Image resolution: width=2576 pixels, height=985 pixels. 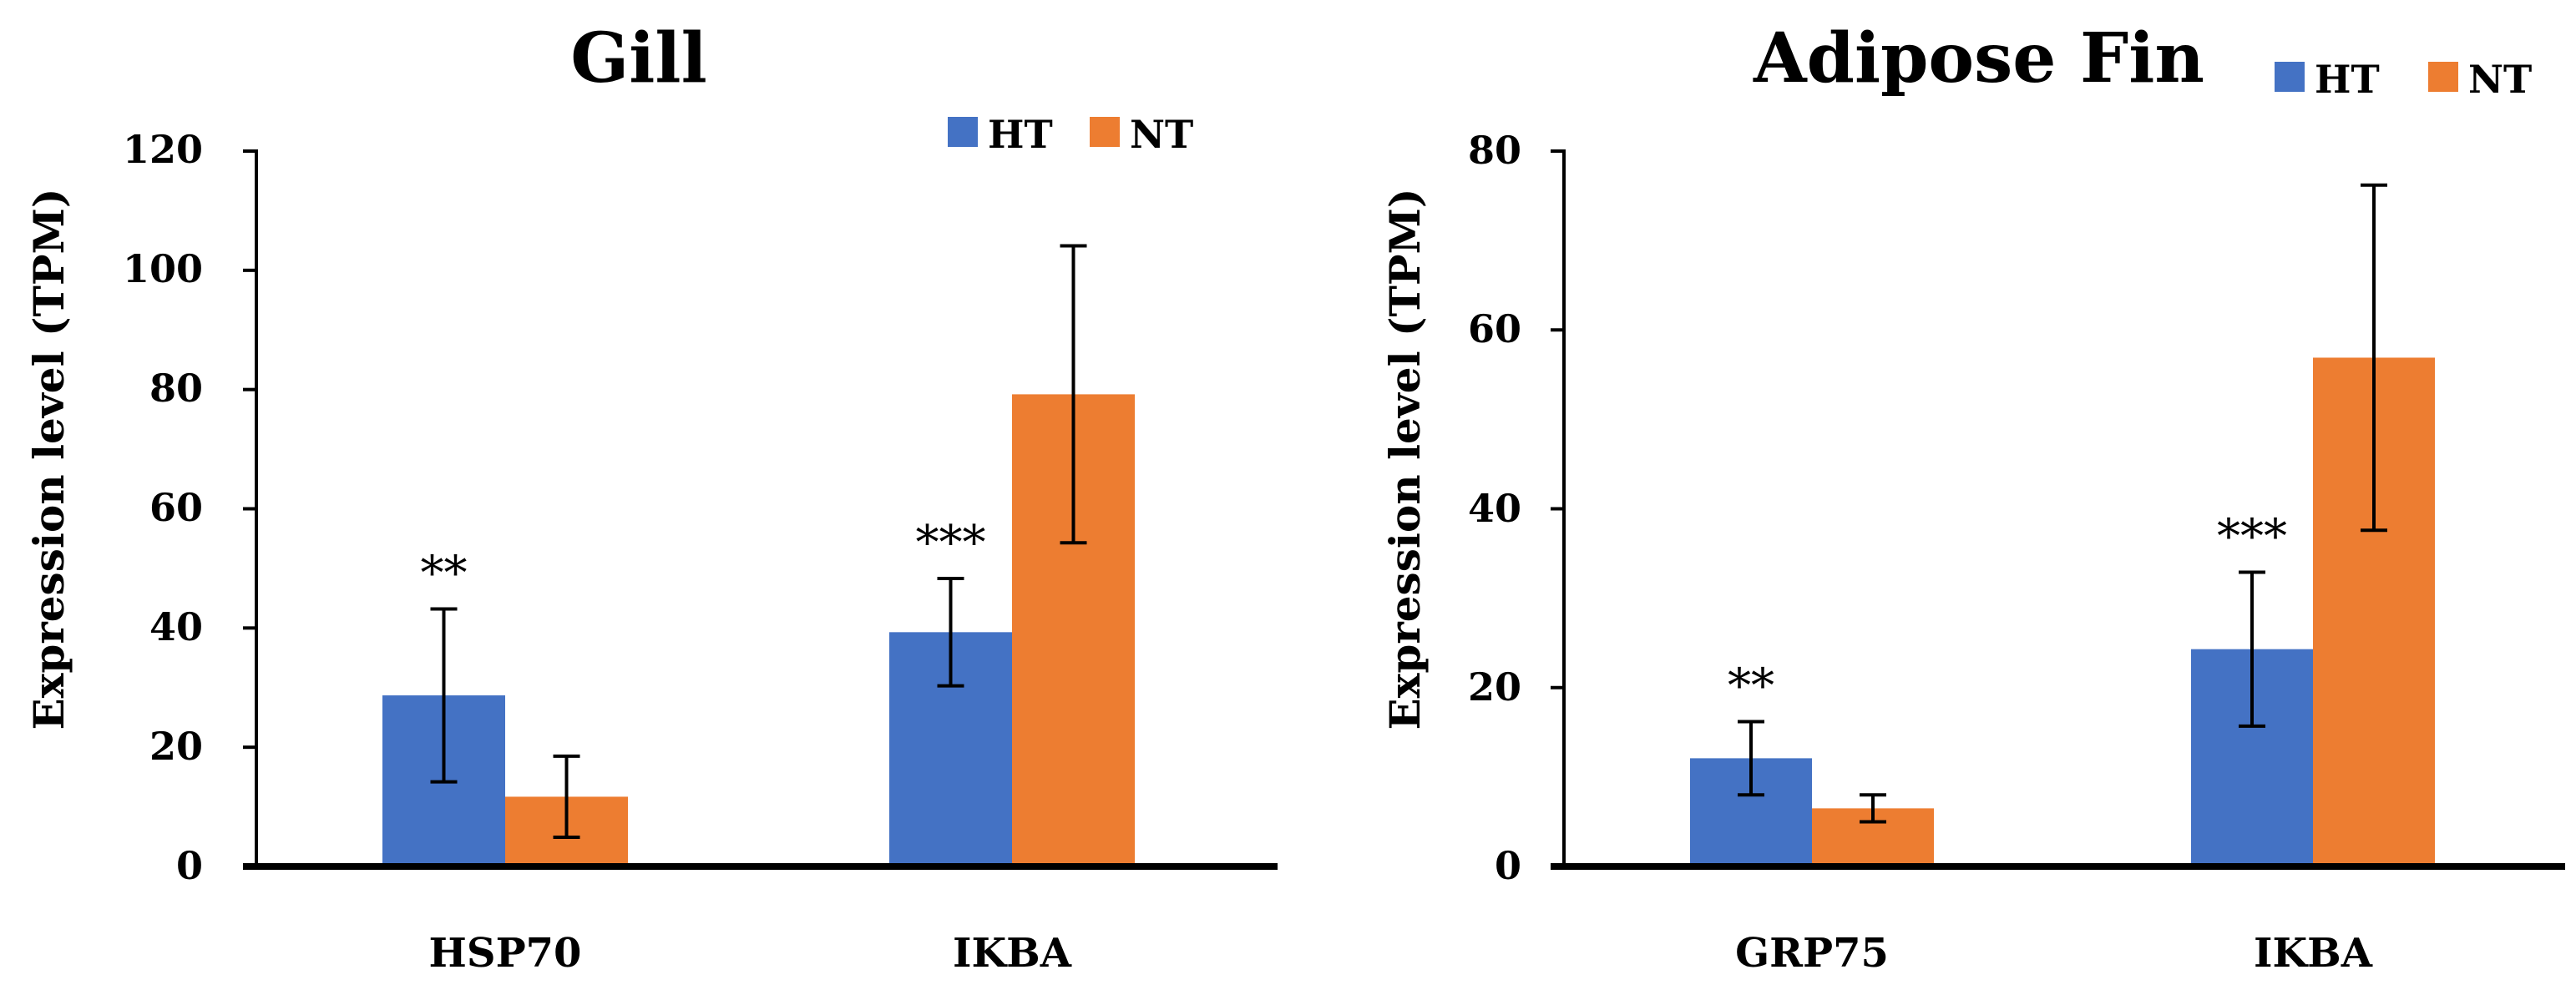 What do you see at coordinates (1020, 134) in the screenshot?
I see `gill-legend-ht-label: HT` at bounding box center [1020, 134].